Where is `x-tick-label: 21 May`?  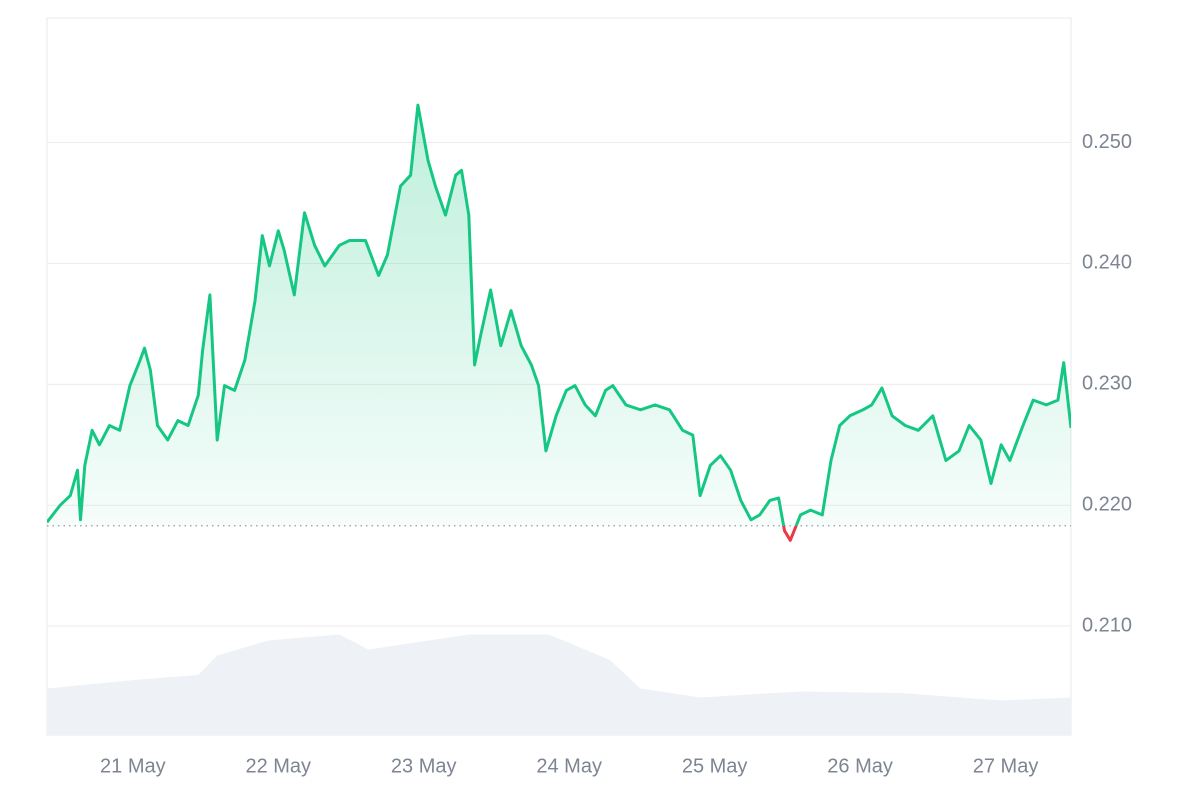
x-tick-label: 21 May is located at coordinates (133, 766).